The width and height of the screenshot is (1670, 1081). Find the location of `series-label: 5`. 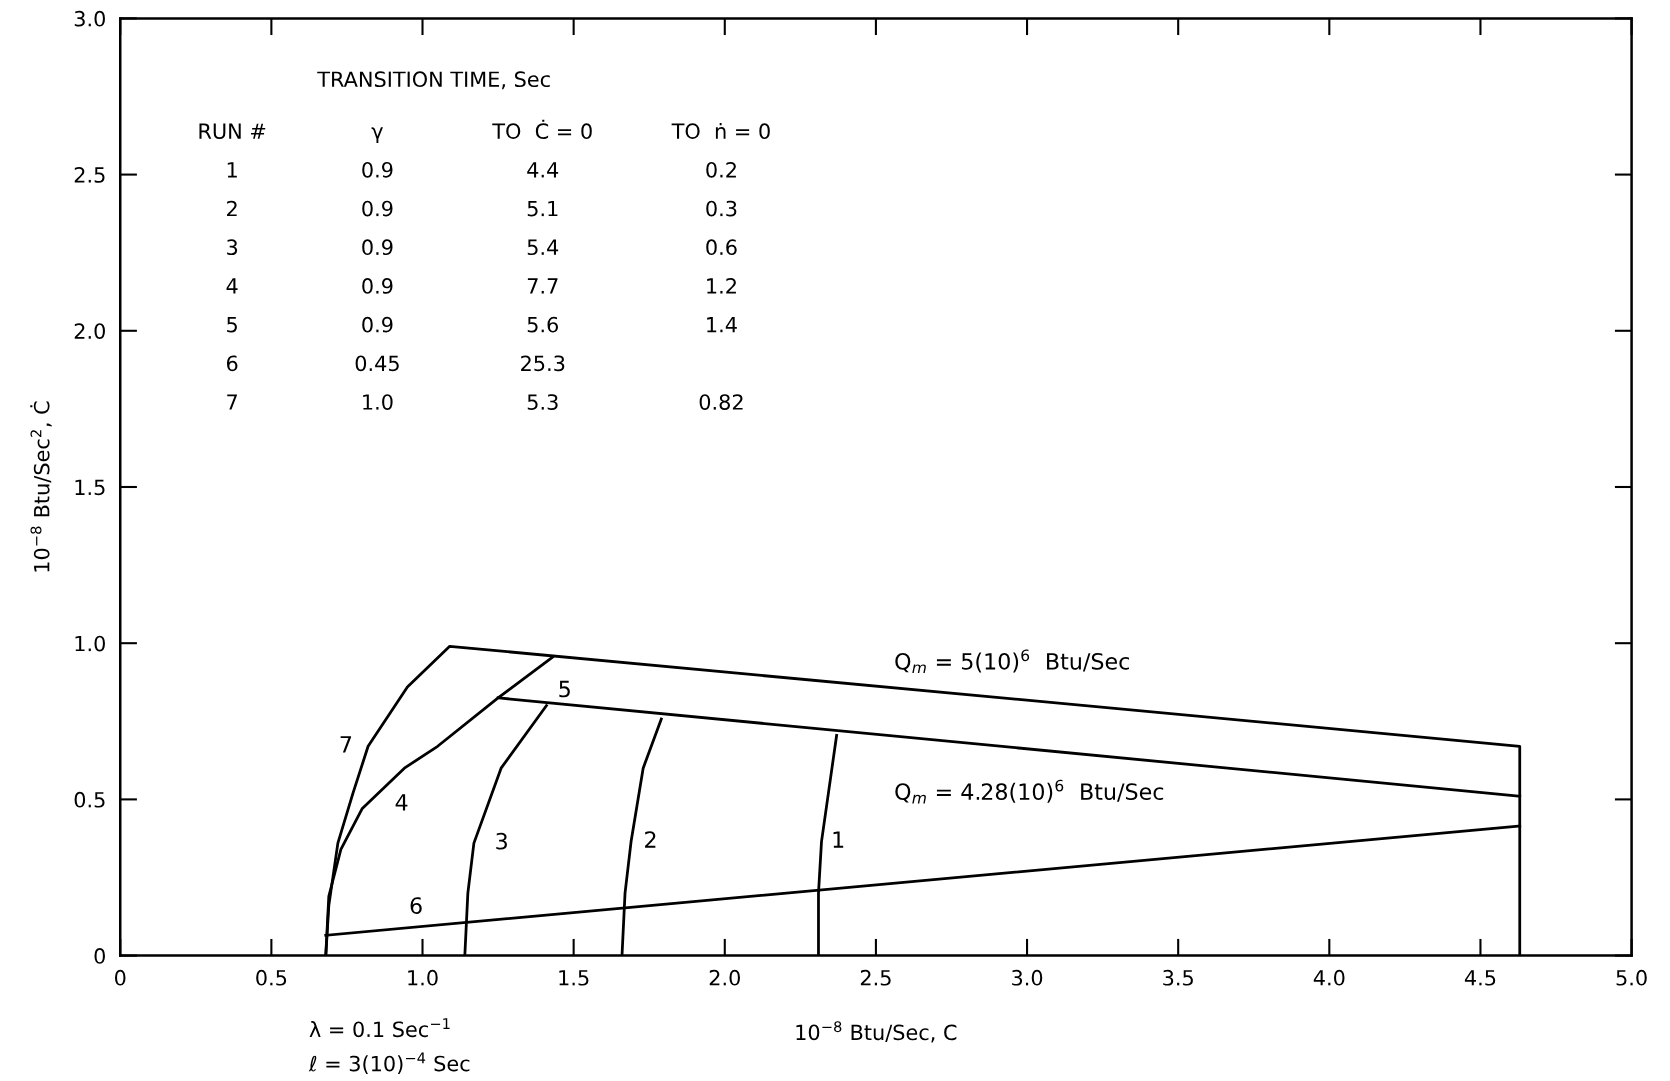

series-label: 5 is located at coordinates (564, 689).